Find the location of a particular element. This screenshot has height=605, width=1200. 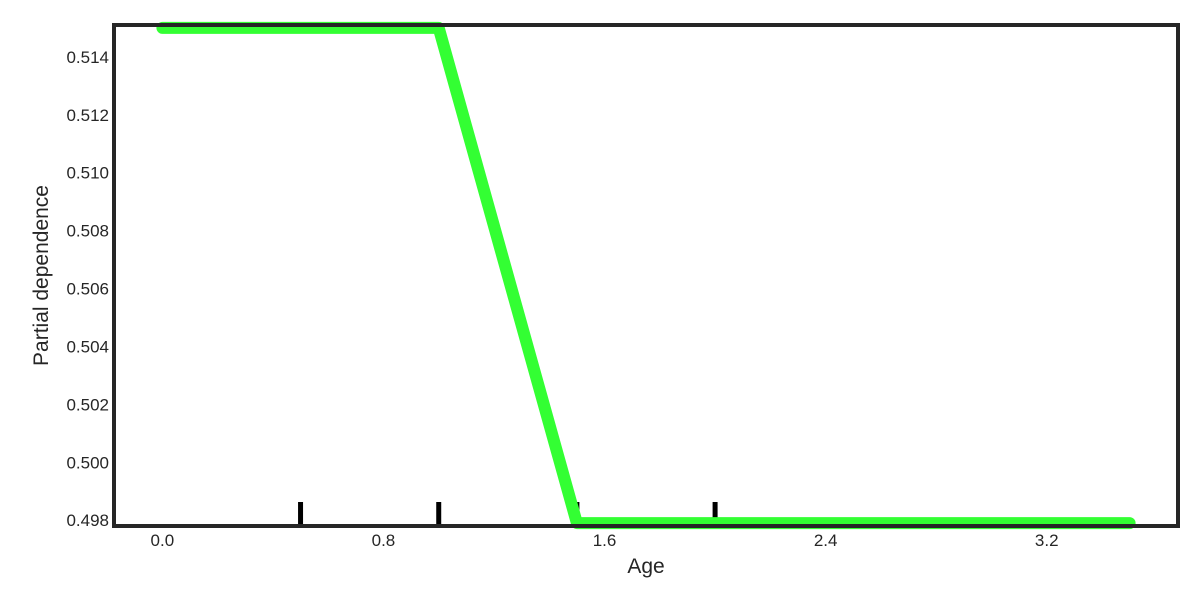

y-tick-label: 0.498 is located at coordinates (87, 520).